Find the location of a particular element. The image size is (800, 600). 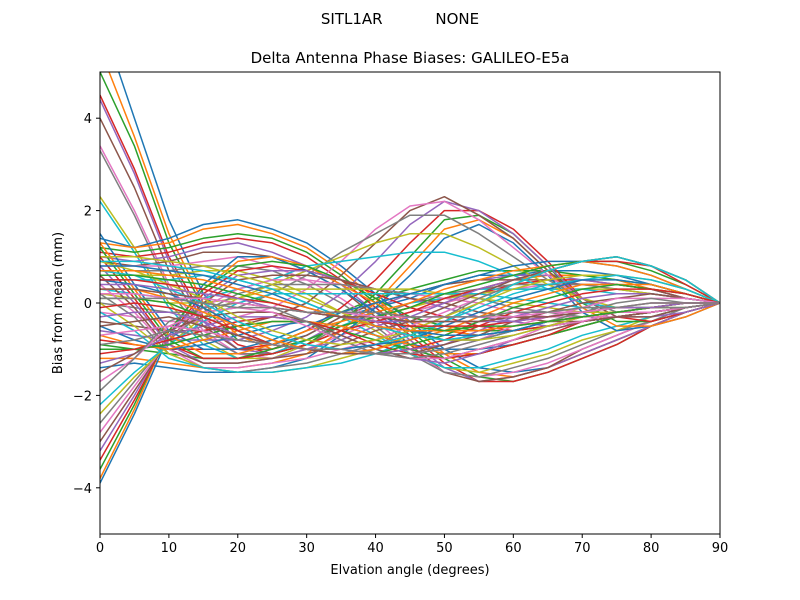

y-tick-label: −2 is located at coordinates (82, 396).